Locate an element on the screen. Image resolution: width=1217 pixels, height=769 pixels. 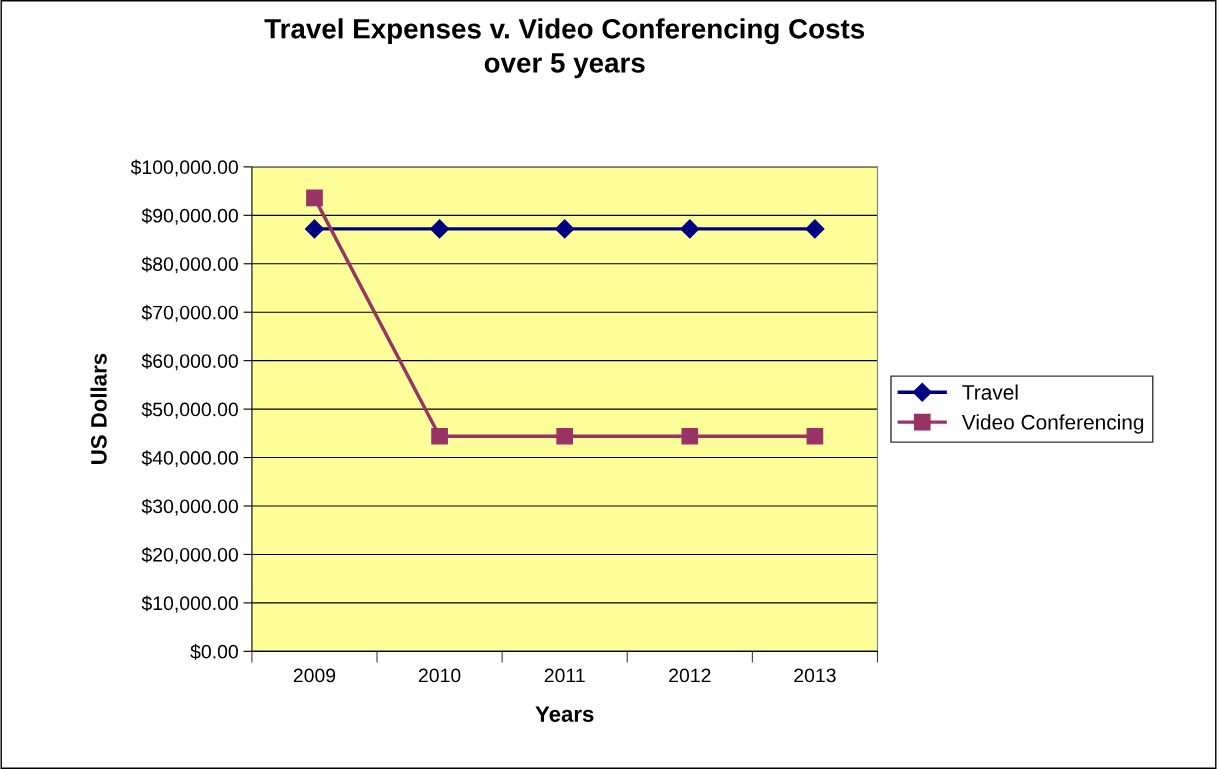
x-tick-label: 2012 is located at coordinates (690, 675).